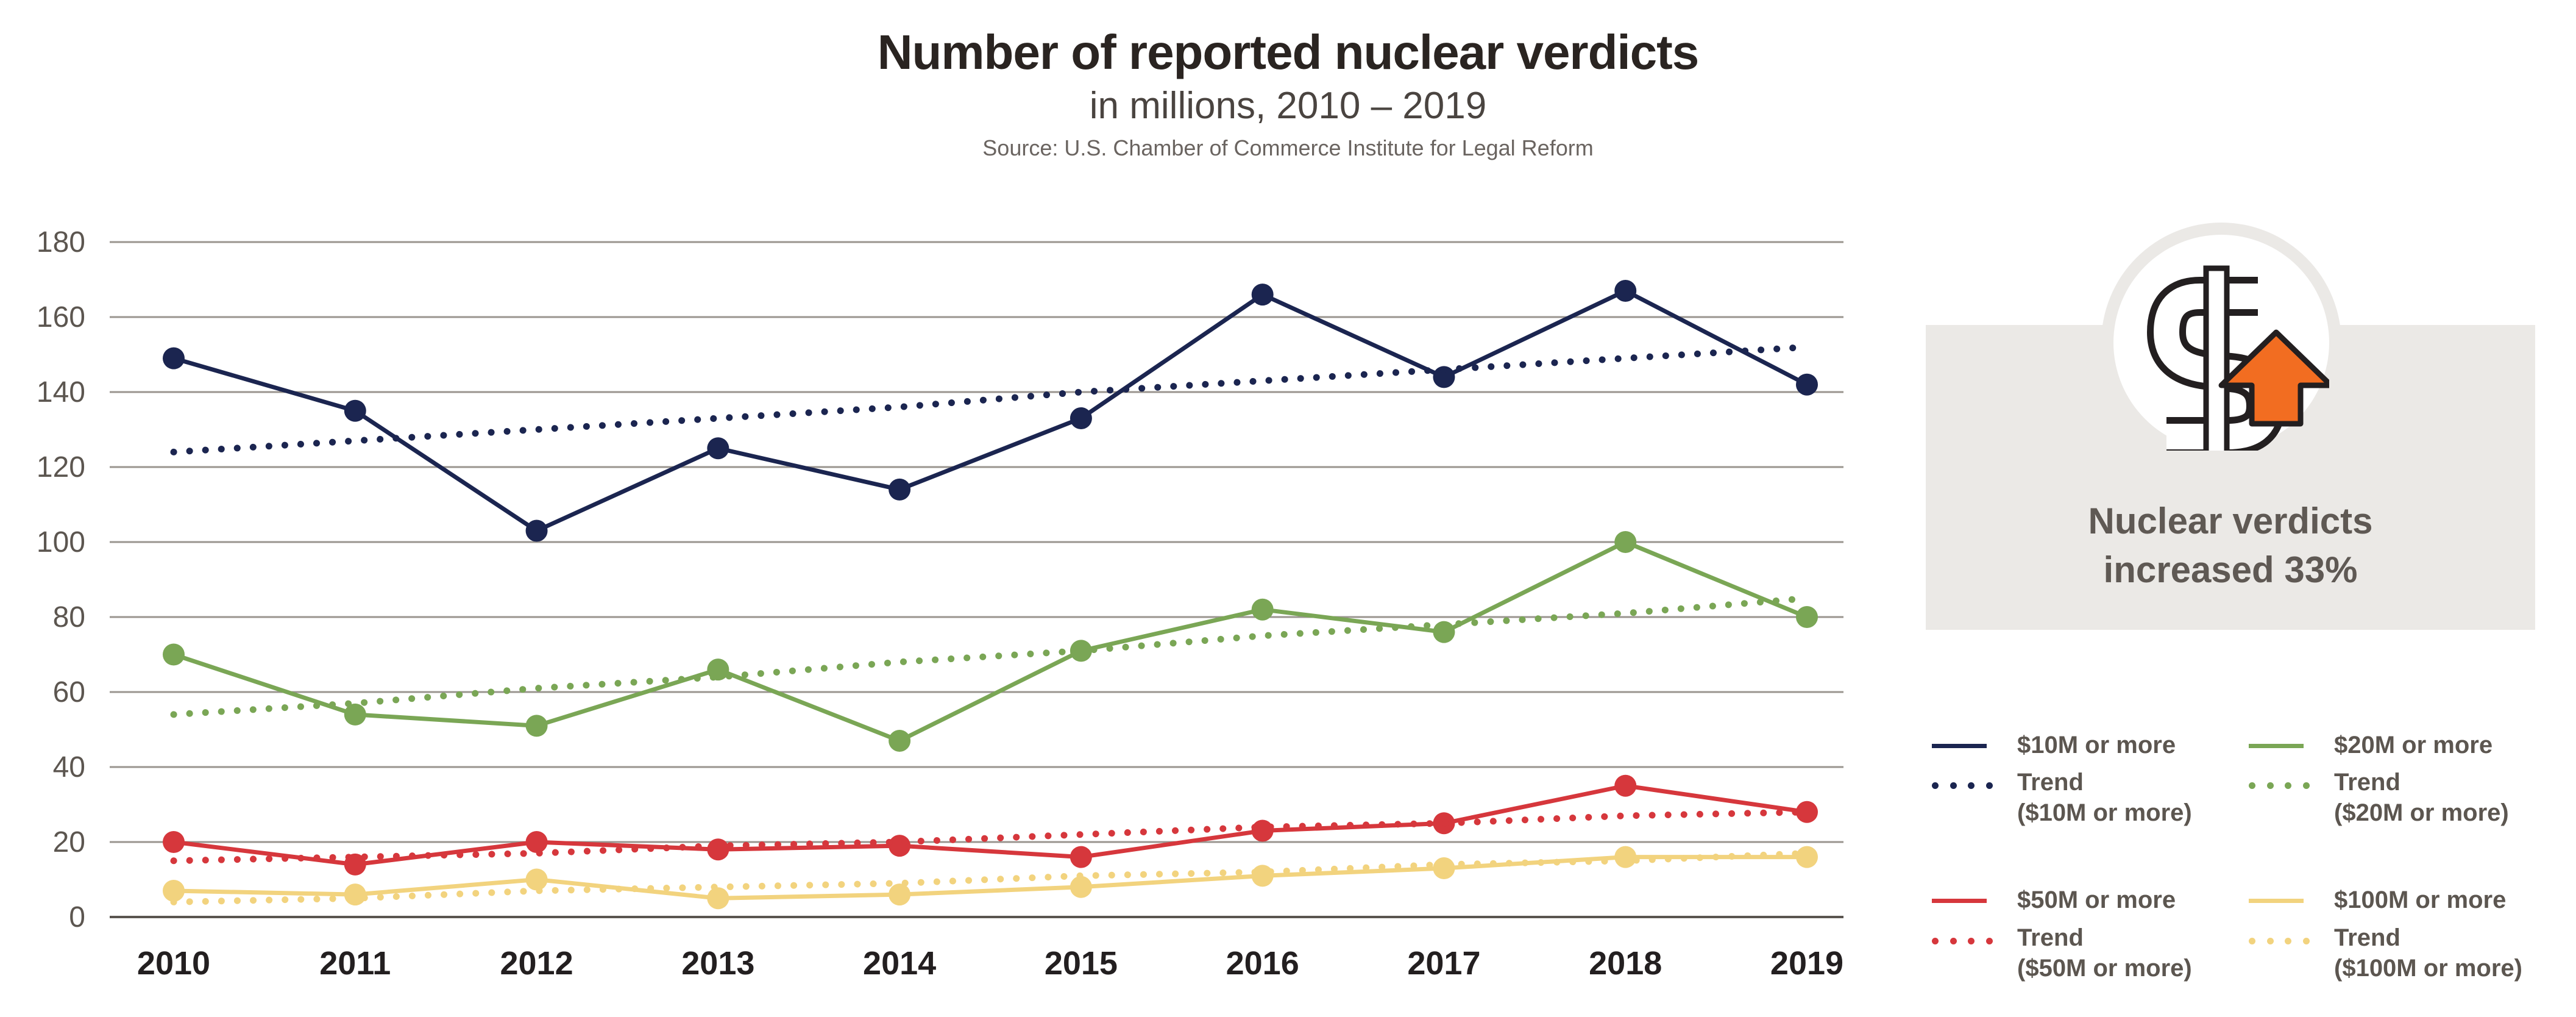  I want to click on legend-swatch-trend-50m, so click(1963, 940).